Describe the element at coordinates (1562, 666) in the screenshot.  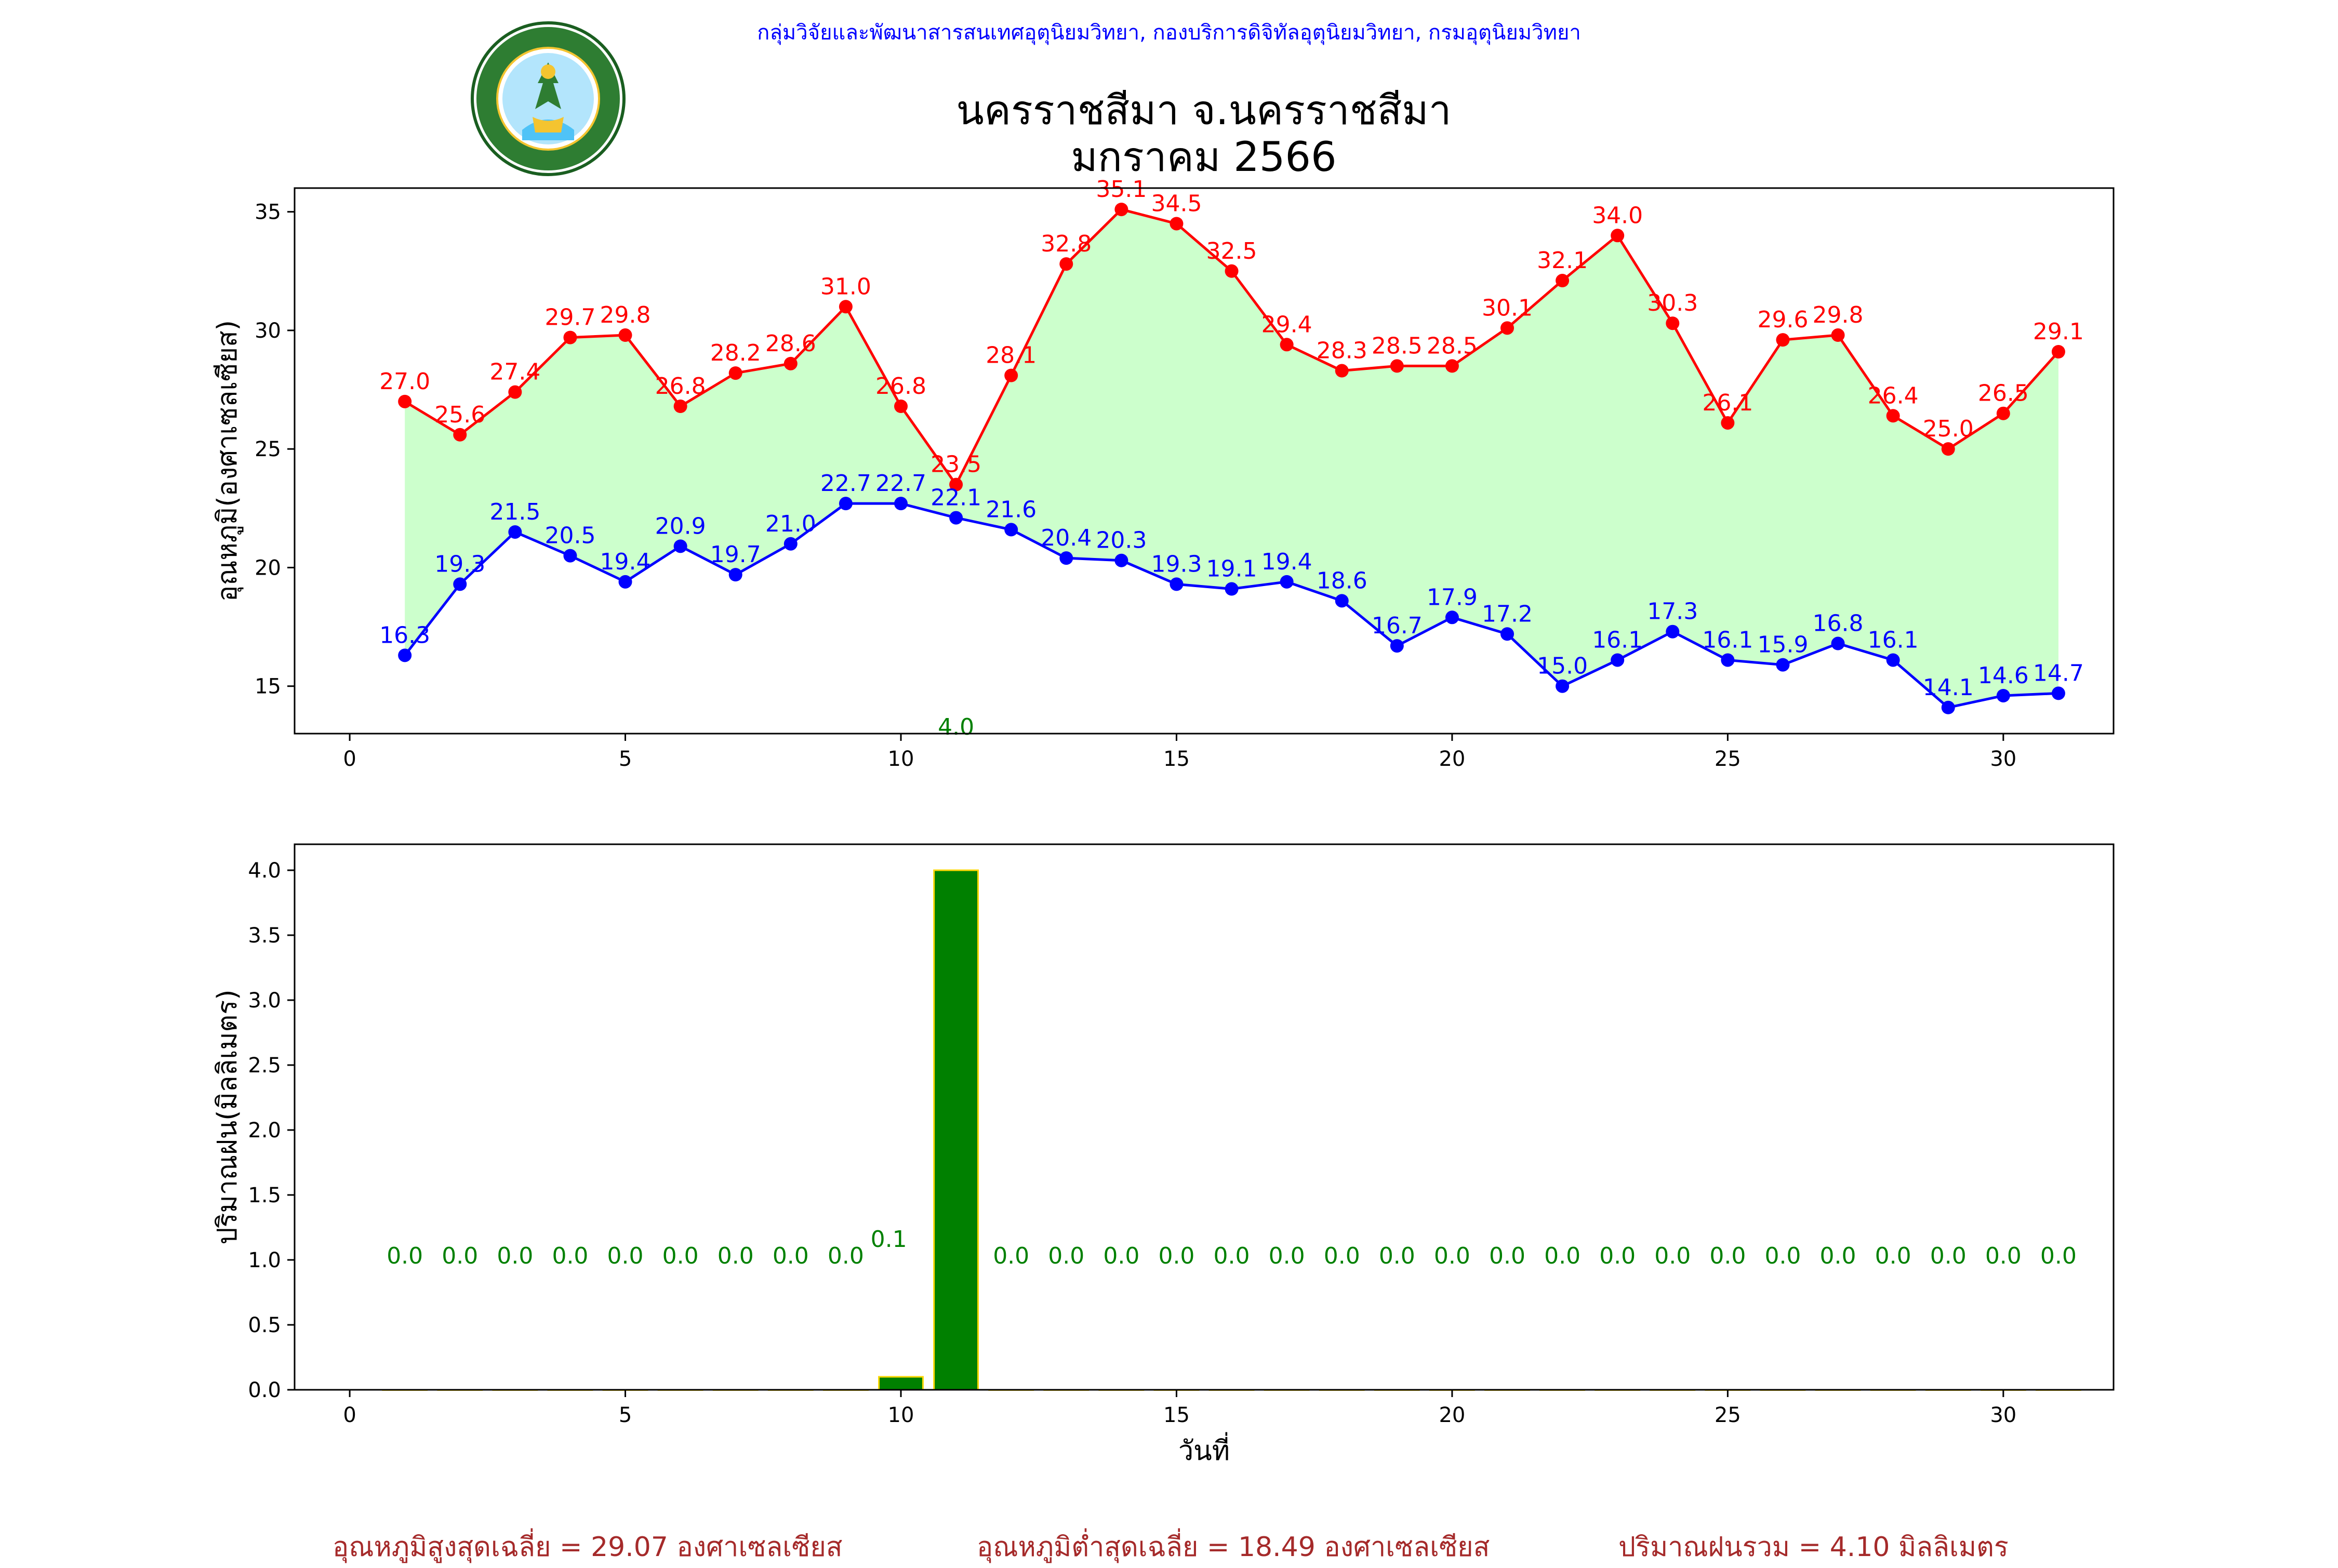
I see `min-temp-data-label: 15.0` at that location.